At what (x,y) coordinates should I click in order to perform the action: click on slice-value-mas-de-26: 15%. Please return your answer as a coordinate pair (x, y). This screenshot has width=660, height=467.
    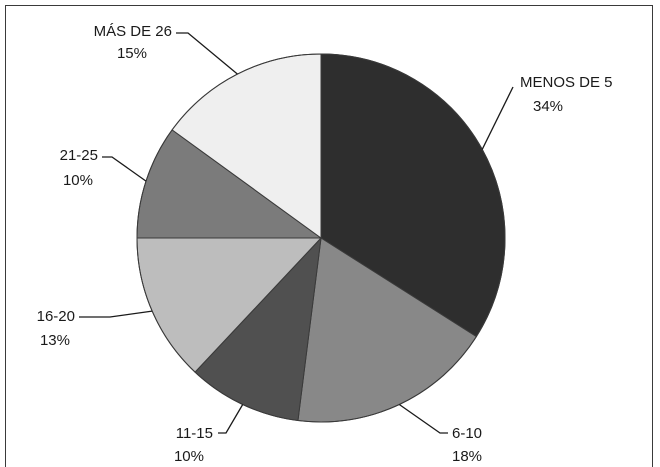
    Looking at the image, I should click on (132, 53).